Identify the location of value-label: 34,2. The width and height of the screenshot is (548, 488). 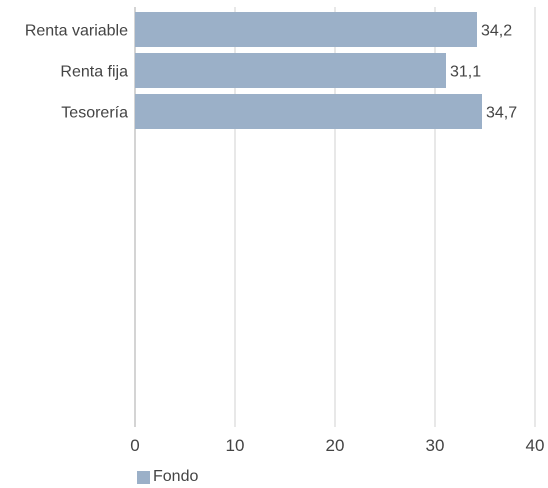
(496, 31).